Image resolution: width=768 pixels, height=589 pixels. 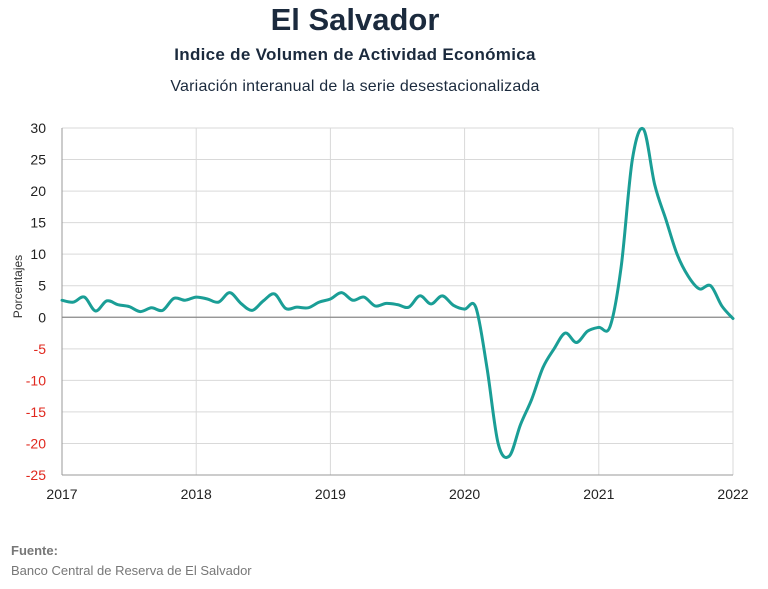 I want to click on source-text: Banco Central de Reserva de El Salvador, so click(x=131, y=570).